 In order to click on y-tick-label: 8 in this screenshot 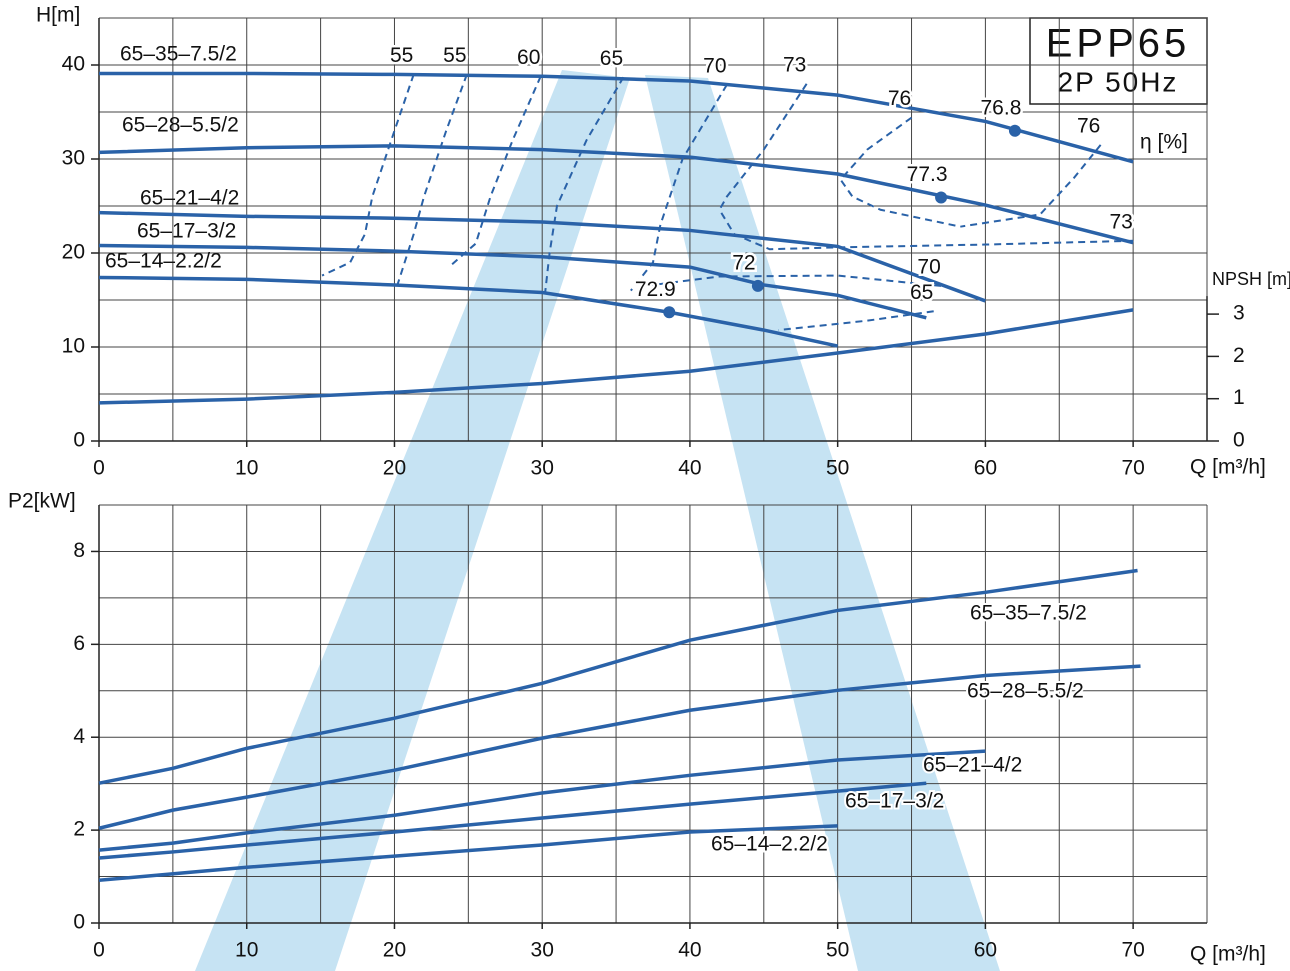, I will do `click(79, 550)`.